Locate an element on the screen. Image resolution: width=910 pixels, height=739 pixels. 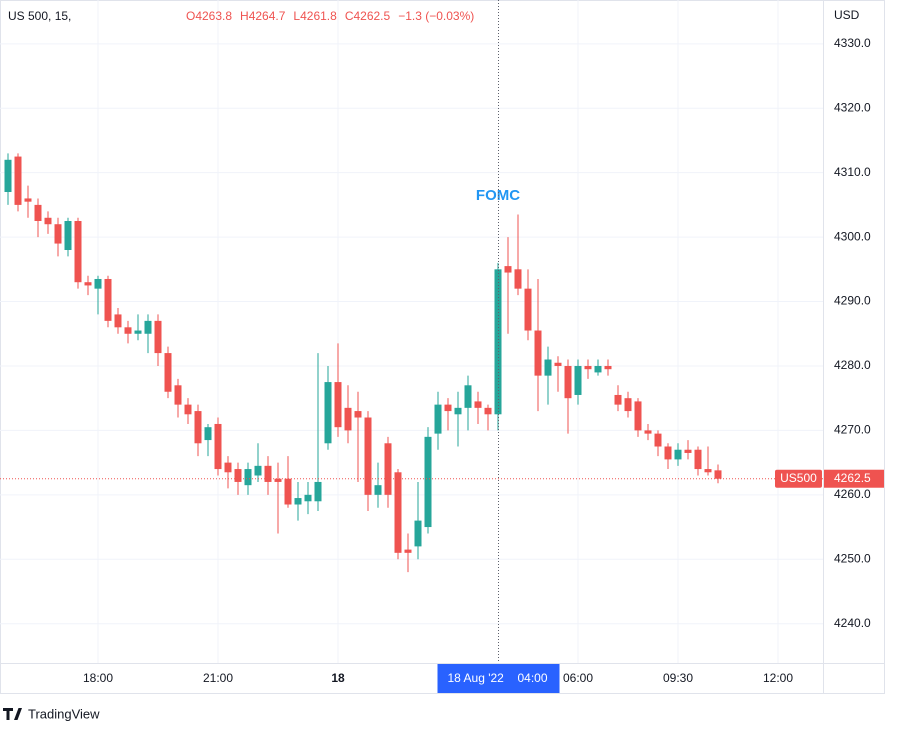
y-tick-label: 4320.0 is located at coordinates (852, 107).